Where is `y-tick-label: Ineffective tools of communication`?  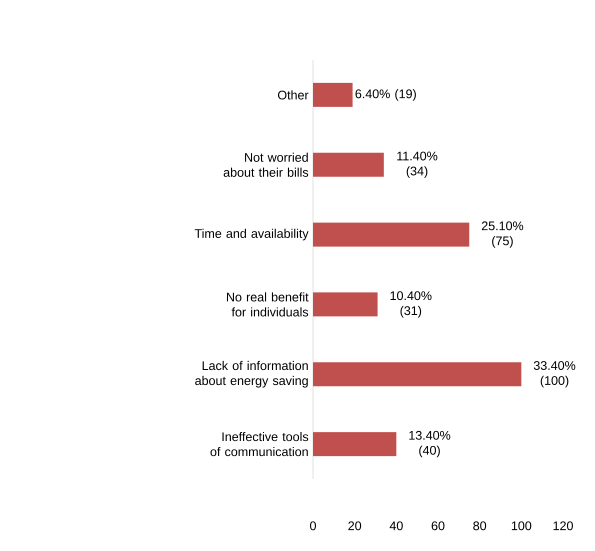 y-tick-label: Ineffective tools of communication is located at coordinates (259, 444).